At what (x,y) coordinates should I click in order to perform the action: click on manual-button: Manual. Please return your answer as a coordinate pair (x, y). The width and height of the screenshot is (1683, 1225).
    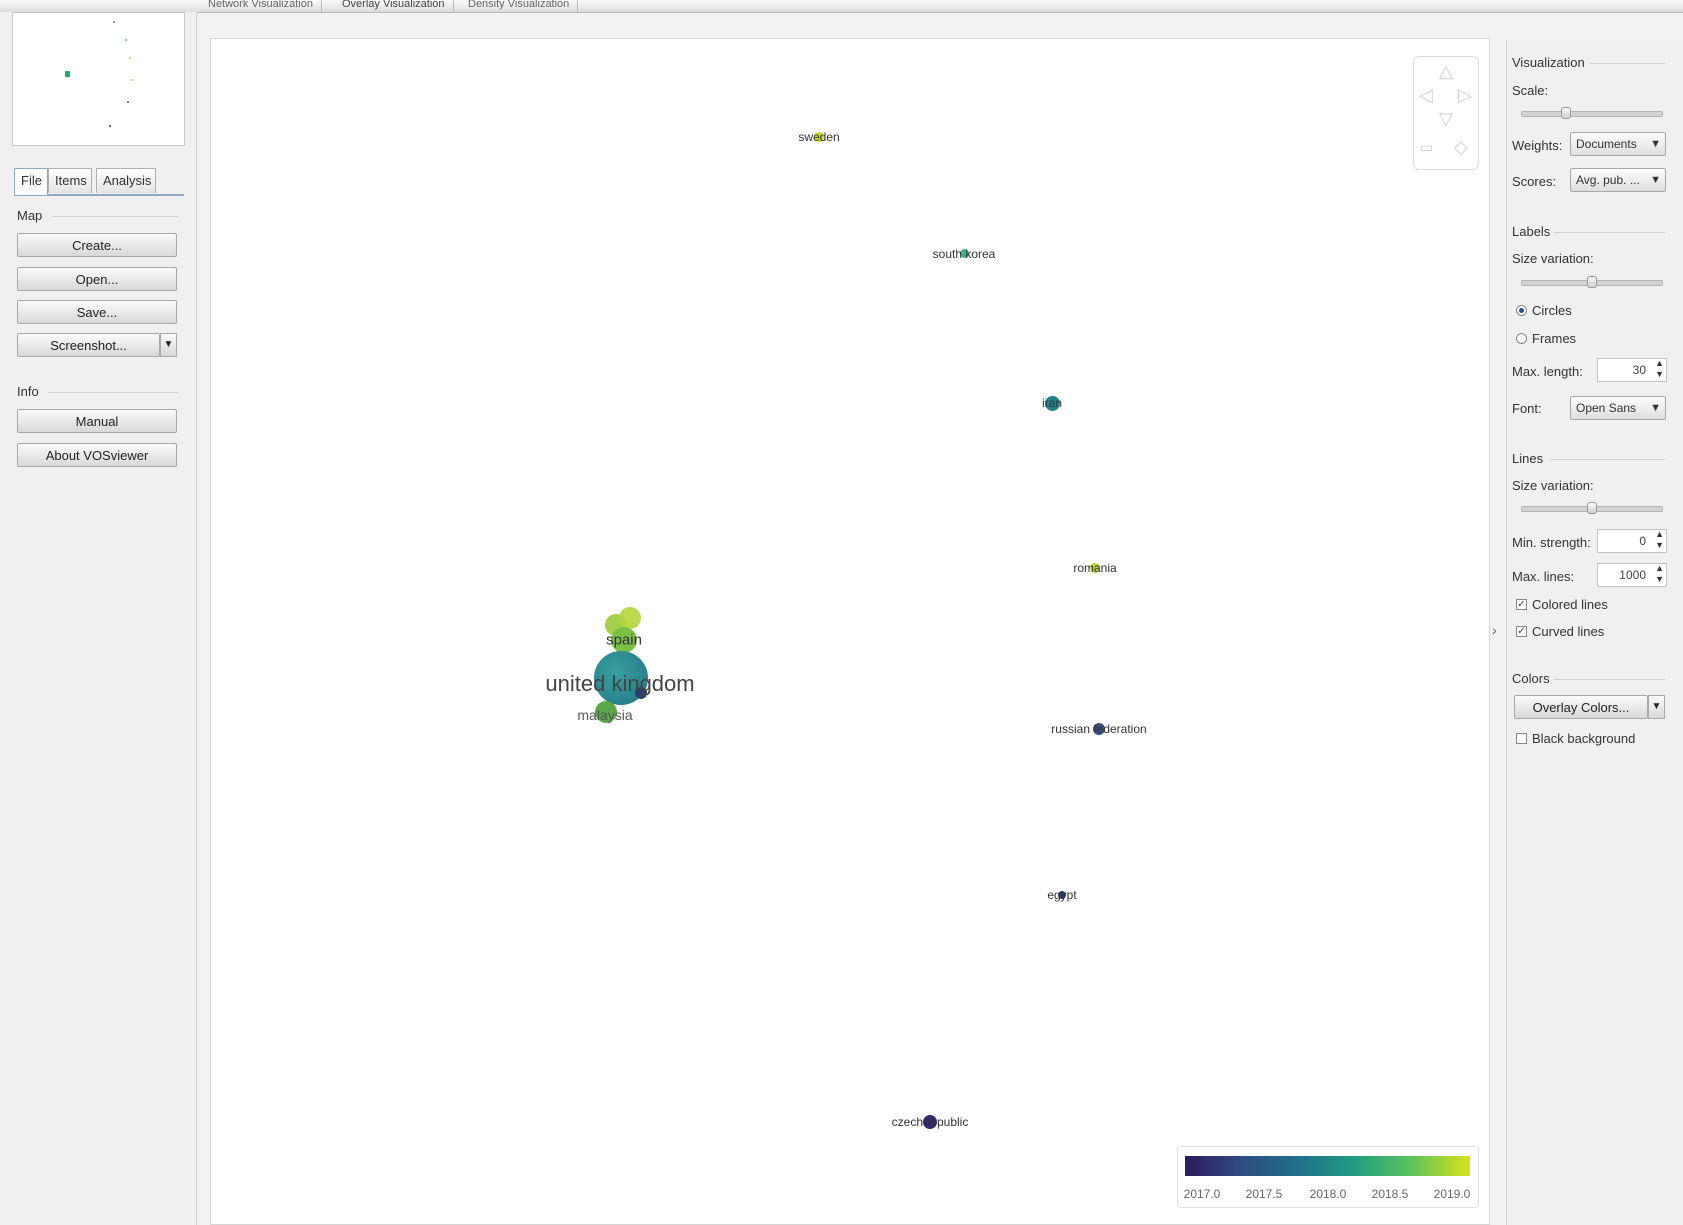
    Looking at the image, I should click on (97, 421).